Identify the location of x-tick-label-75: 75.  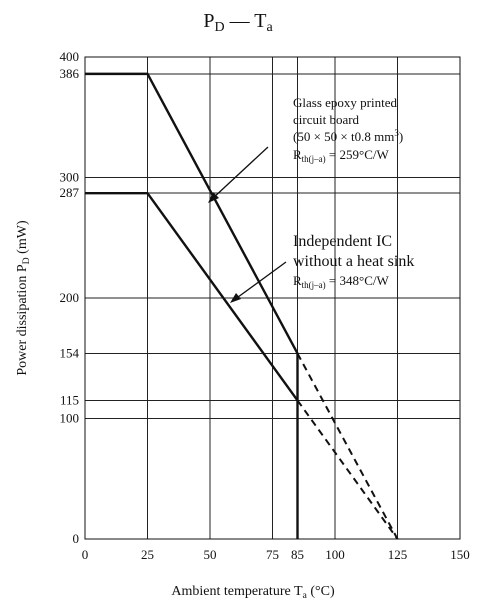
(272, 554).